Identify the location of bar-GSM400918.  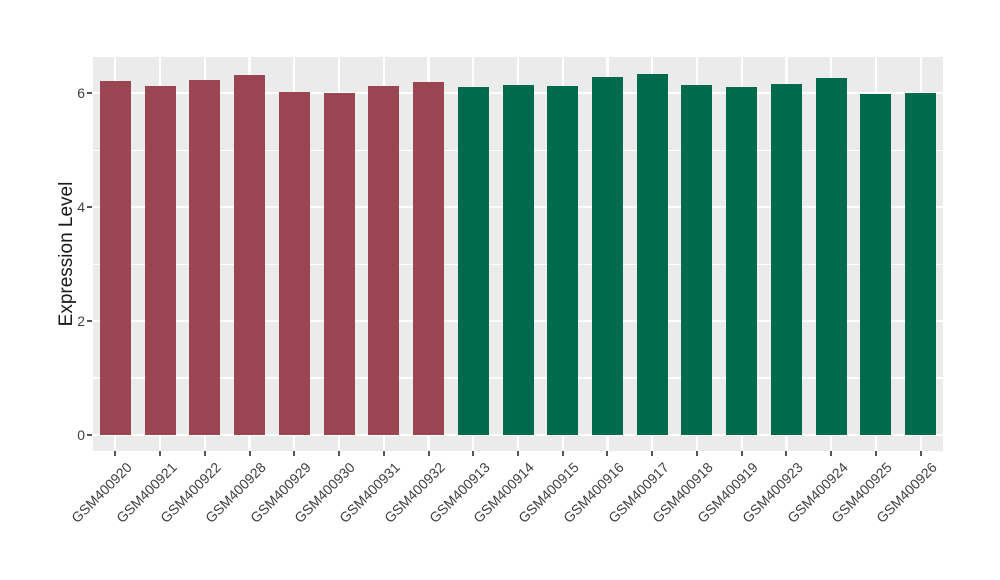
(697, 260).